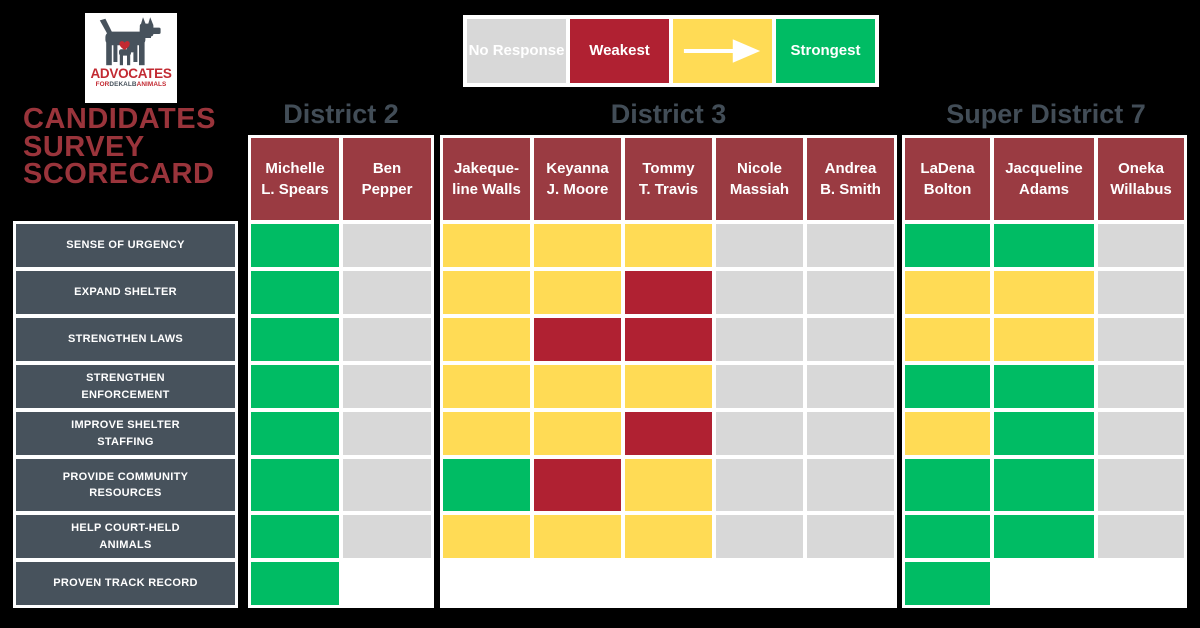  Describe the element at coordinates (486, 168) in the screenshot. I see `candidate-name-line: Jakeque-` at that location.